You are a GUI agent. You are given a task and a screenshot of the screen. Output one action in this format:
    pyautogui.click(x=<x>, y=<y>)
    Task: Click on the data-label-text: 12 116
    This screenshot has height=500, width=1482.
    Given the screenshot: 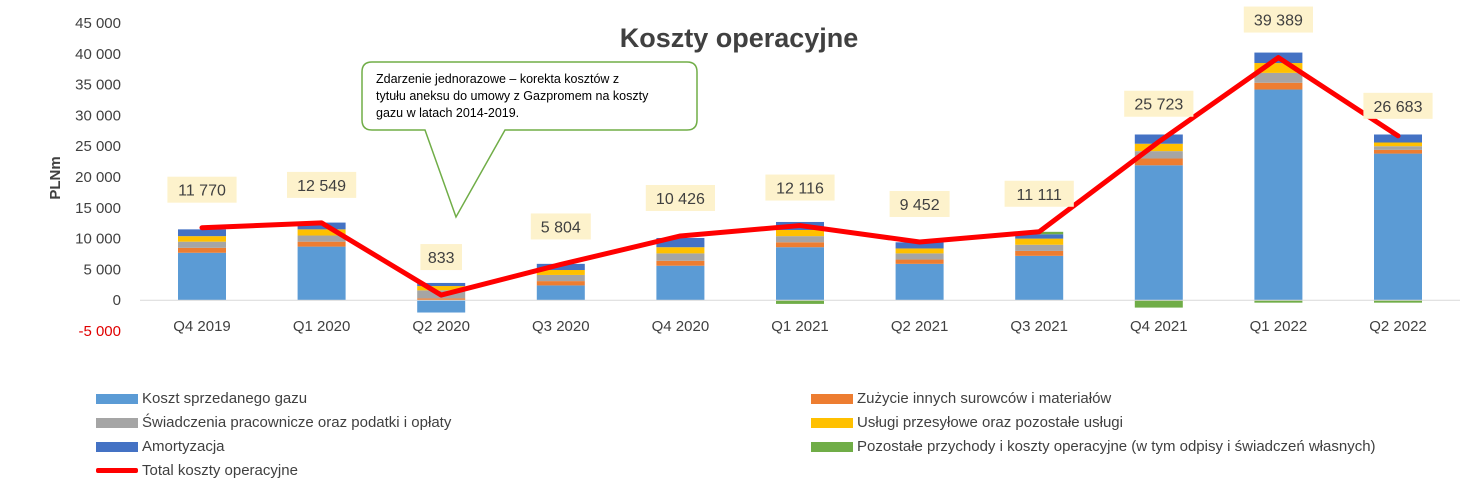 What is the action you would take?
    pyautogui.click(x=800, y=189)
    